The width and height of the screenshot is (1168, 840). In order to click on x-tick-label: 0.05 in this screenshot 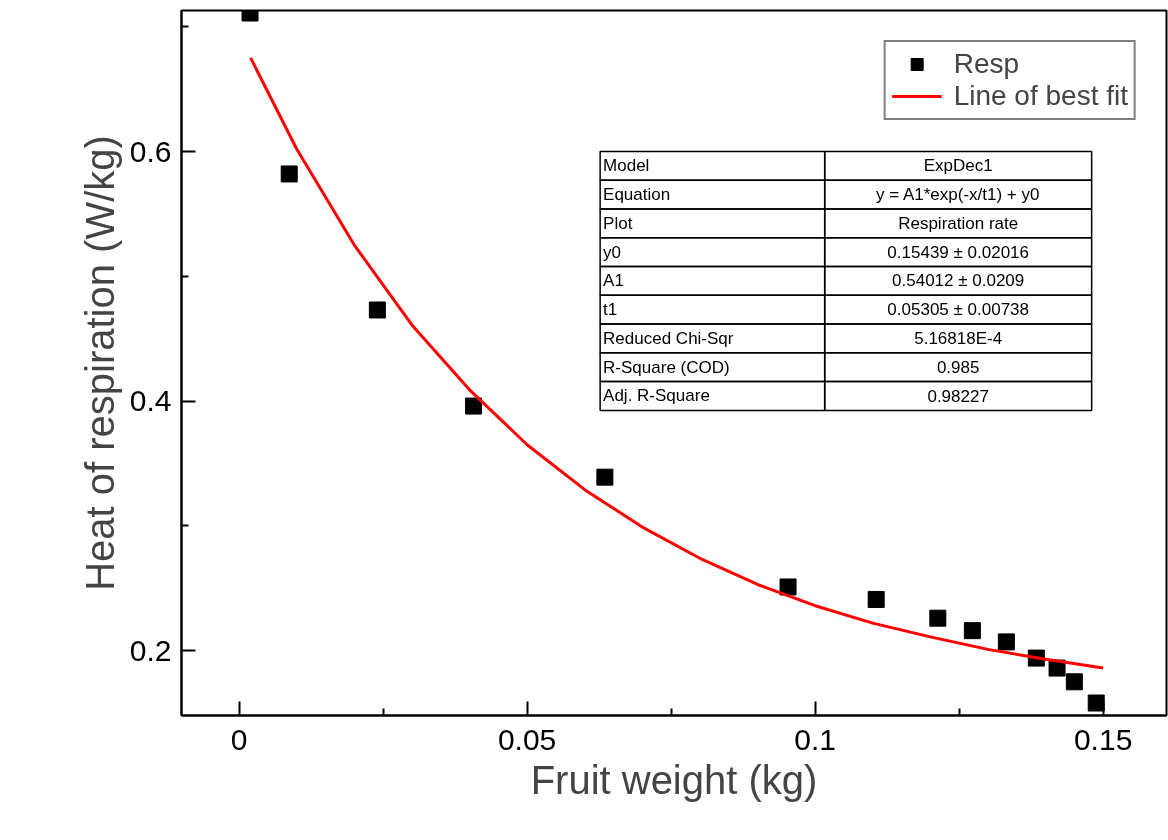, I will do `click(527, 739)`.